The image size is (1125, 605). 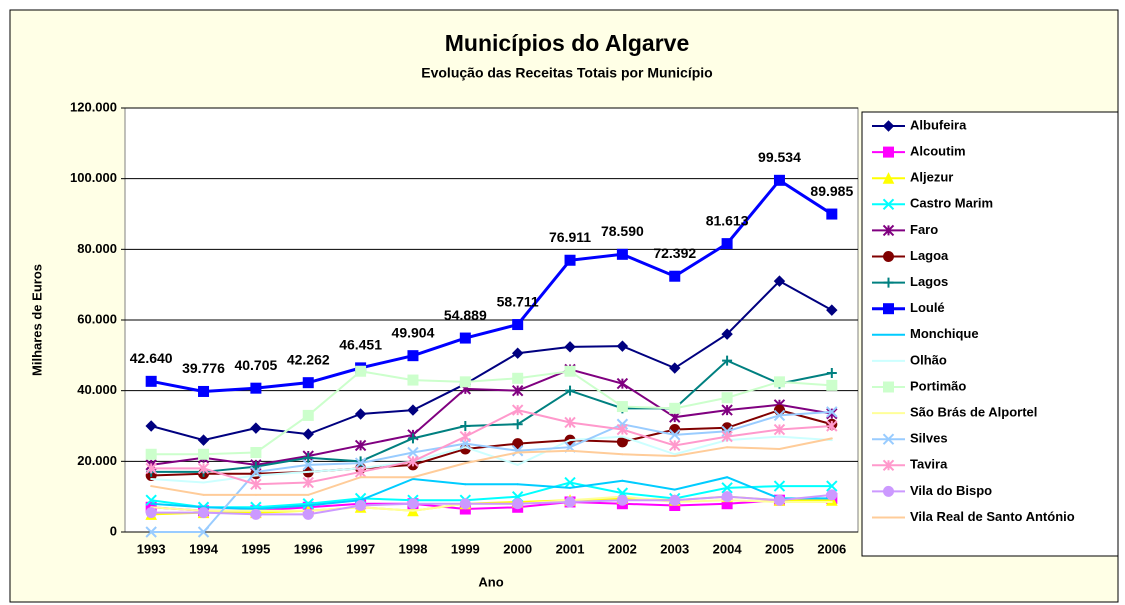 What do you see at coordinates (924, 229) in the screenshot?
I see `legend-label: Faro` at bounding box center [924, 229].